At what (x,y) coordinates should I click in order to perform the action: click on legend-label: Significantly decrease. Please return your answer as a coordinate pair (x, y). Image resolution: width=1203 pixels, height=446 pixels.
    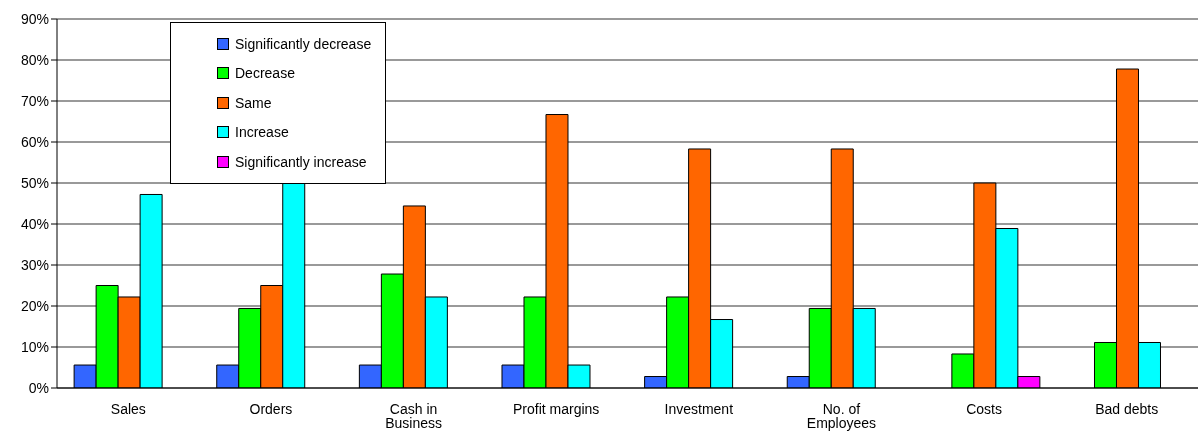
    Looking at the image, I should click on (303, 43).